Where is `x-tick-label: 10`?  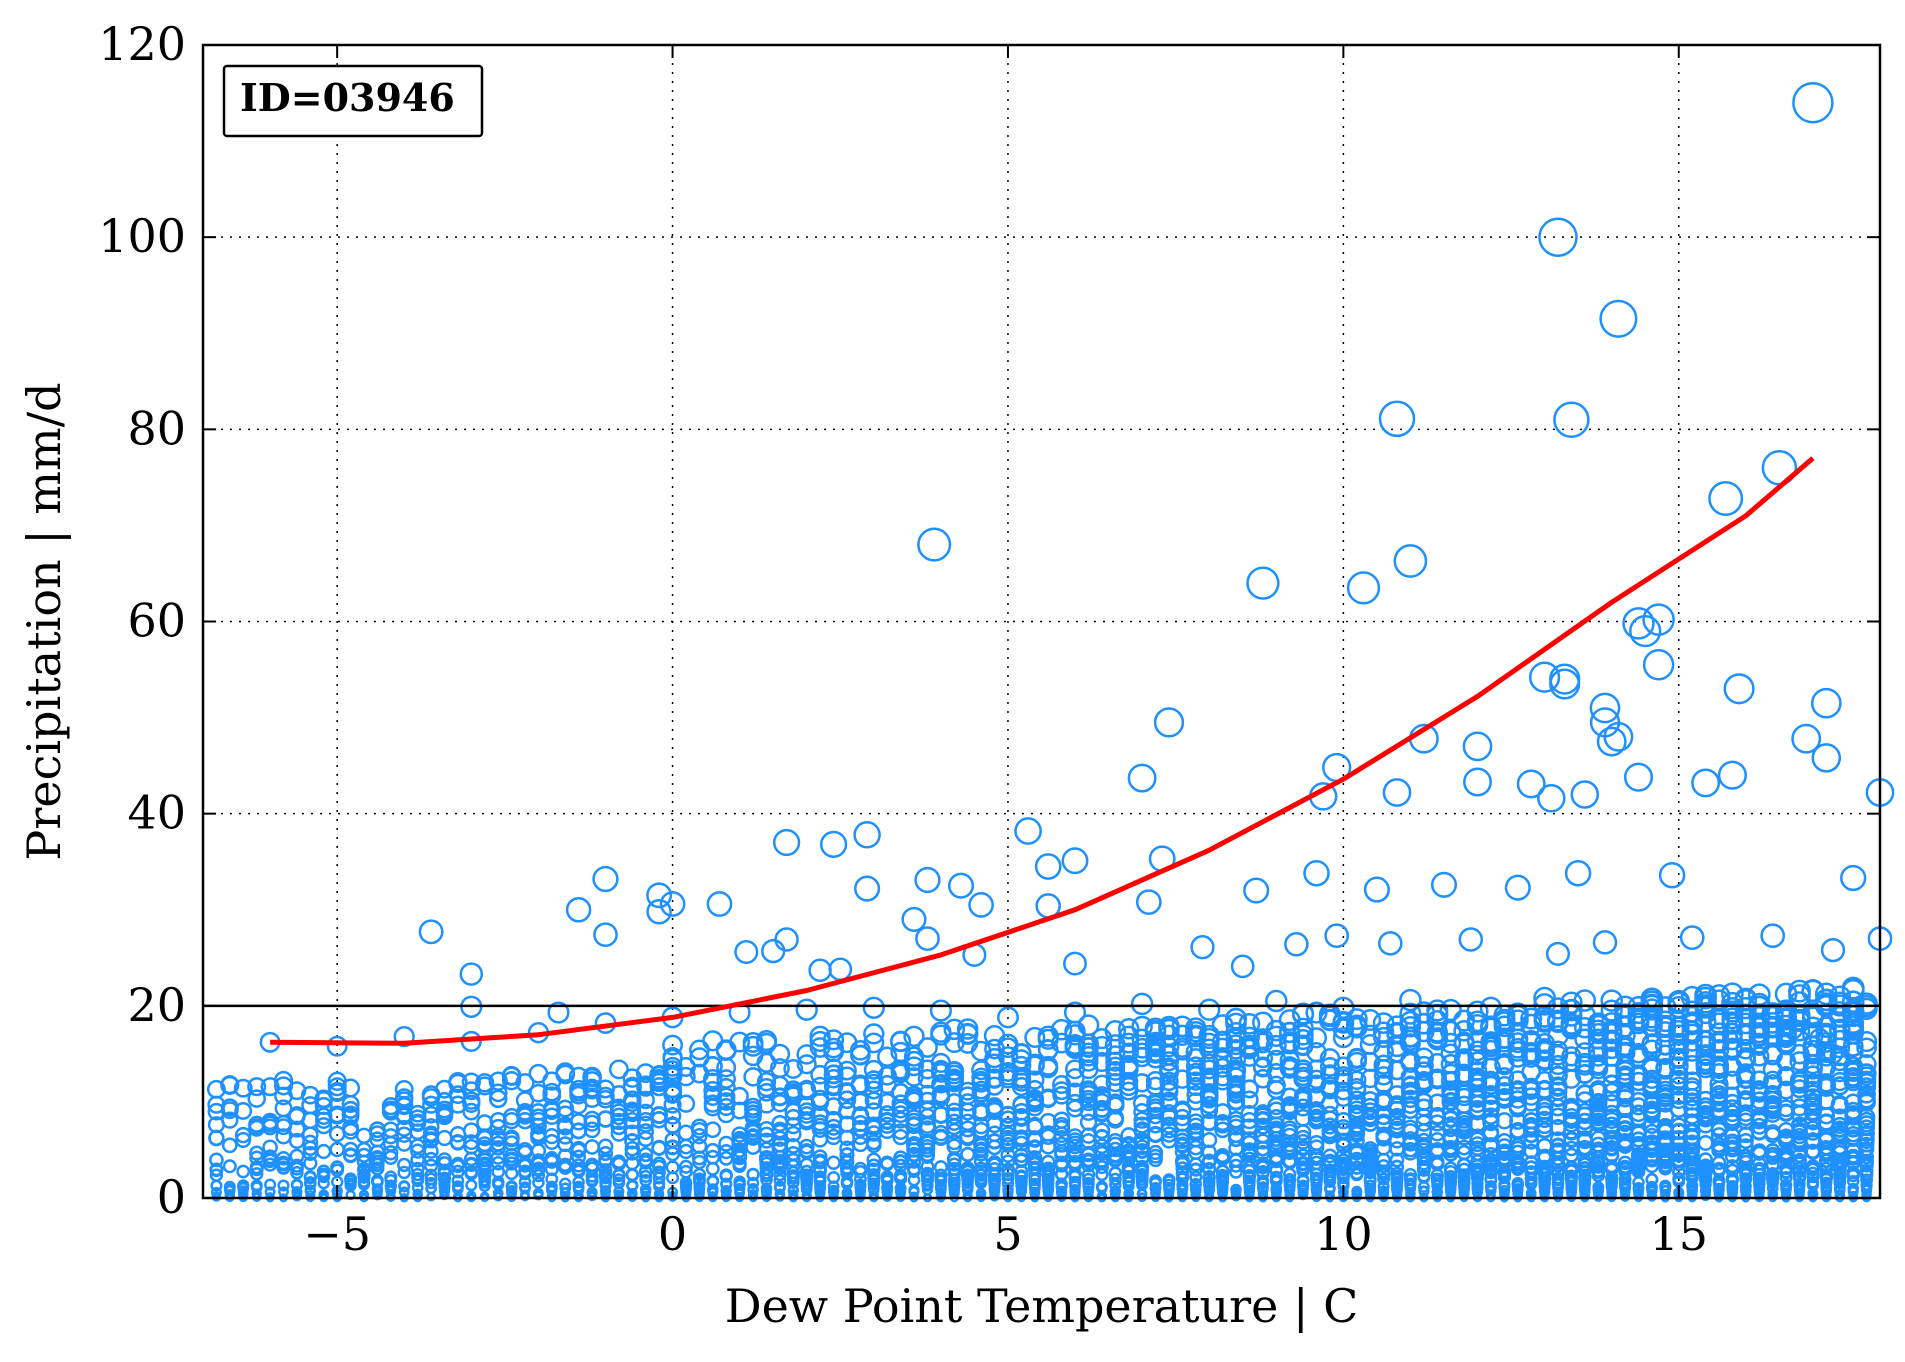
x-tick-label: 10 is located at coordinates (1343, 1234).